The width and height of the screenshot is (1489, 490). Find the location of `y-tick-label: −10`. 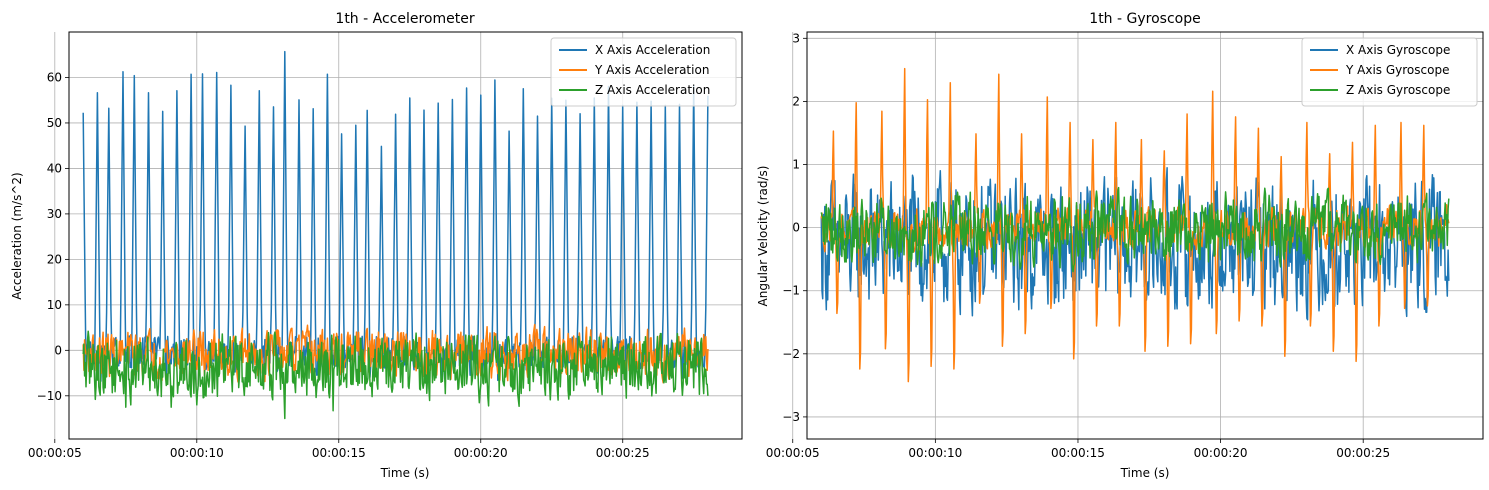

y-tick-label: −10 is located at coordinates (49, 396).